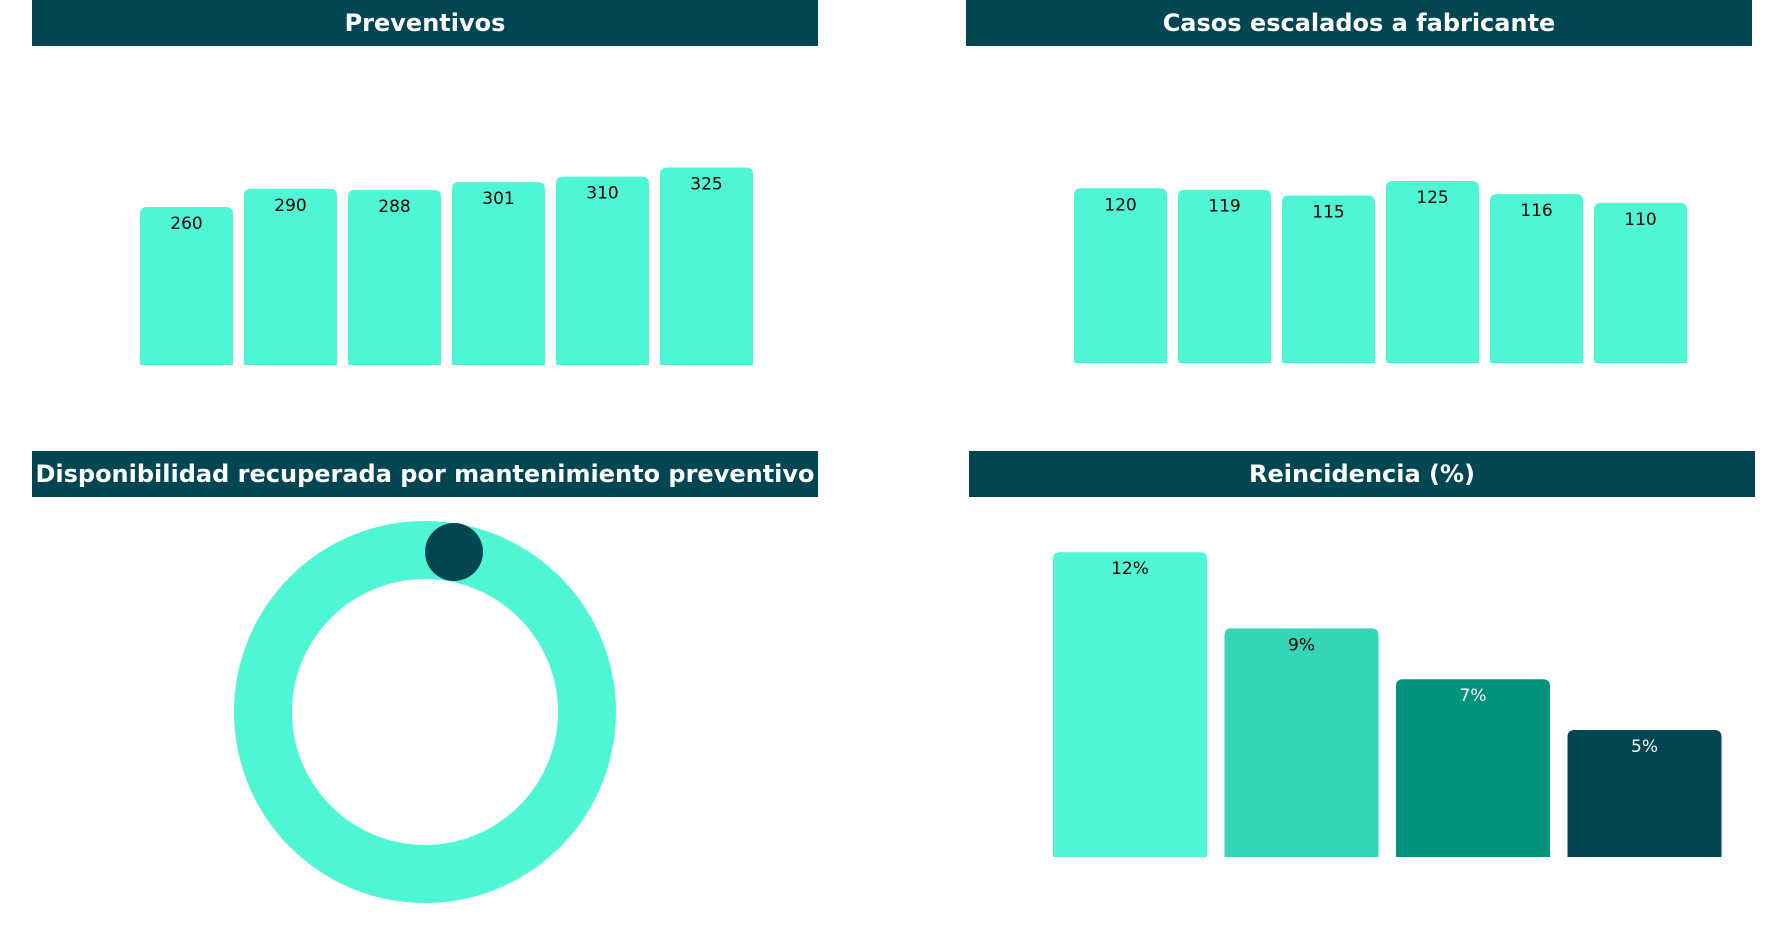  What do you see at coordinates (1362, 474) in the screenshot?
I see `chart-title-reincidencia: Reincidencia (%)` at bounding box center [1362, 474].